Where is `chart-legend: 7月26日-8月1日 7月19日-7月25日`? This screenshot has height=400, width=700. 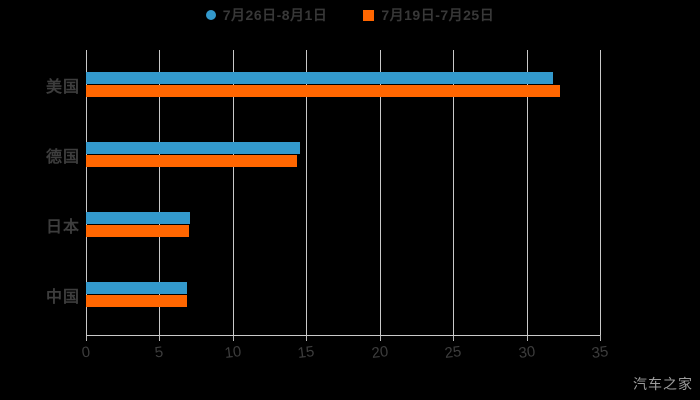 chart-legend: 7月26日-8月1日 7月19日-7月25日 is located at coordinates (350, 15).